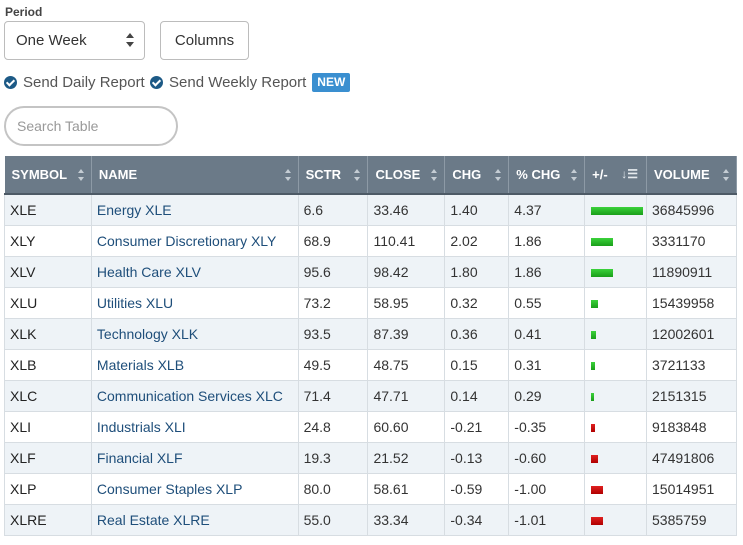 This screenshot has width=743, height=545. What do you see at coordinates (48, 209) in the screenshot?
I see `symbol-cell: XLE` at bounding box center [48, 209].